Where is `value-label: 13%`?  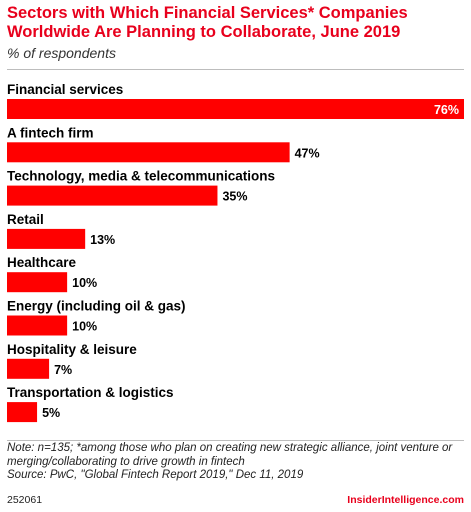
value-label: 13% is located at coordinates (102, 240).